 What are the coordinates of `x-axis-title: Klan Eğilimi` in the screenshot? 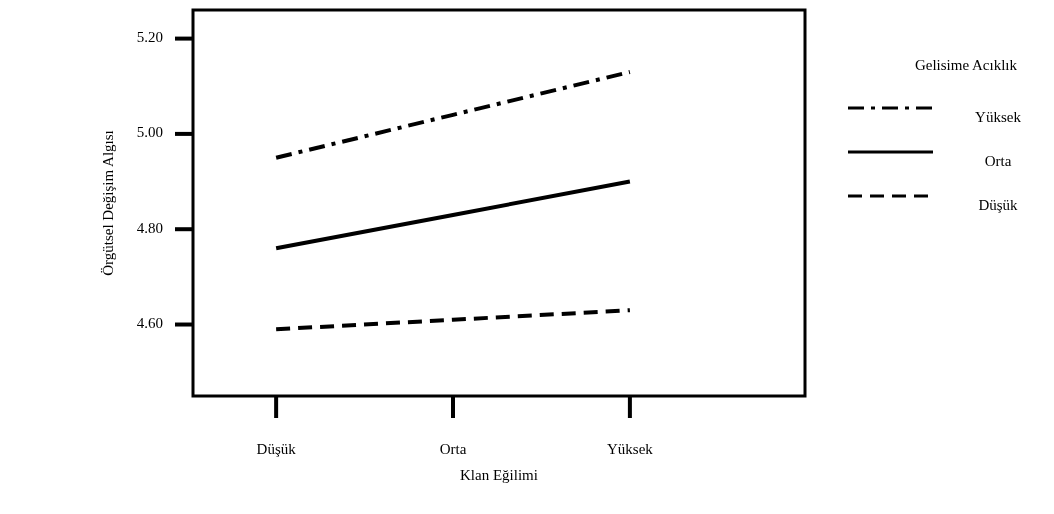 It's located at (499, 475).